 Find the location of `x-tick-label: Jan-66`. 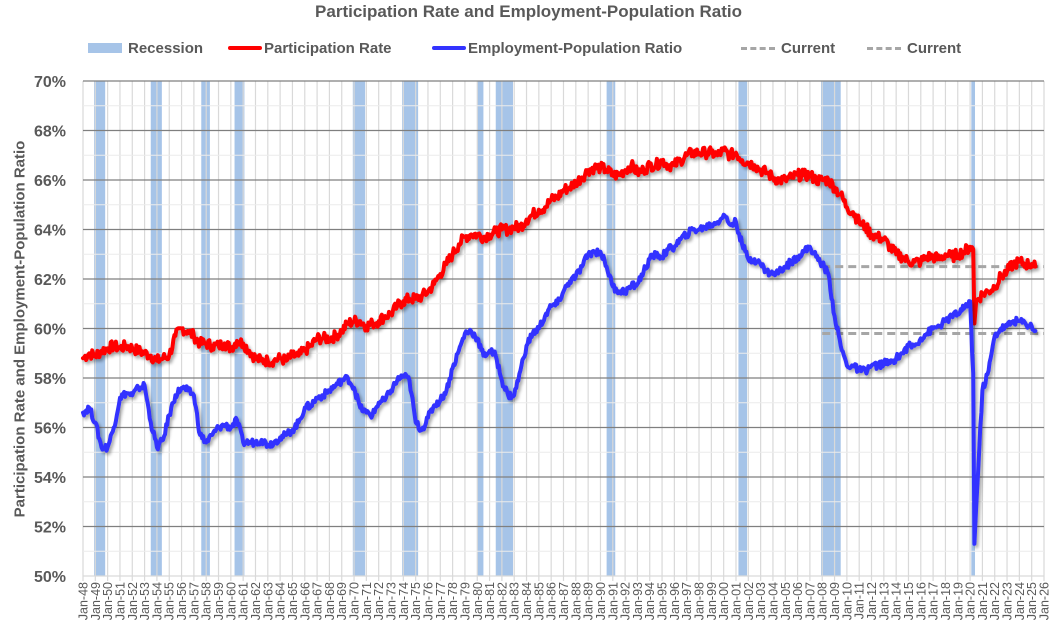

x-tick-label: Jan-66 is located at coordinates (305, 601).